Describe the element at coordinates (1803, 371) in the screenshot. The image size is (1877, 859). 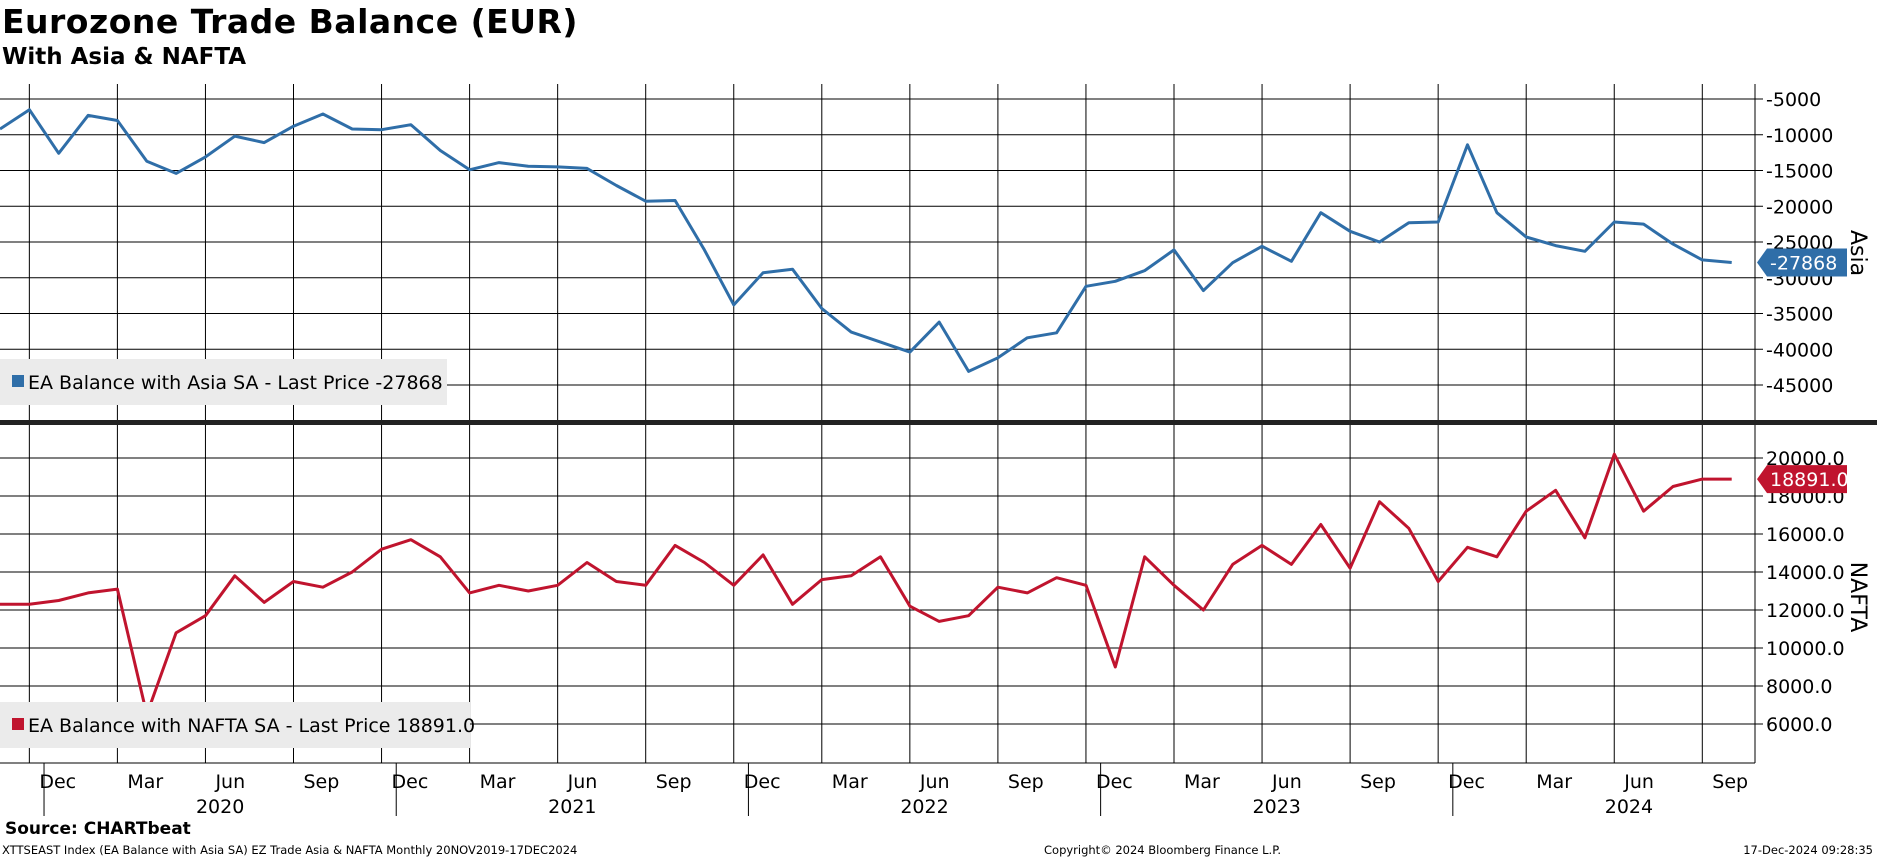
I see `last-value-badges: -27868 18891.0` at that location.